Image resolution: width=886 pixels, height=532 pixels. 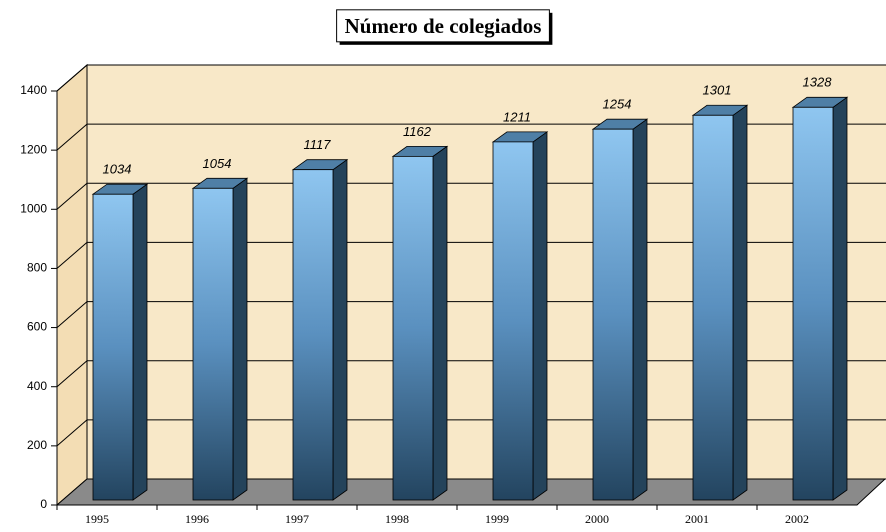 I want to click on x-tick-label: 1995, so click(x=97, y=519).